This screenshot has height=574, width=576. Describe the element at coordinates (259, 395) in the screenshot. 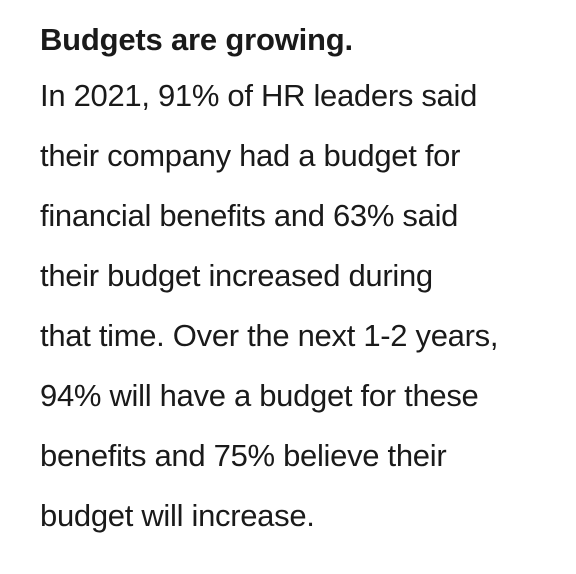

I see `body-line: 94% will have a budget for these` at that location.